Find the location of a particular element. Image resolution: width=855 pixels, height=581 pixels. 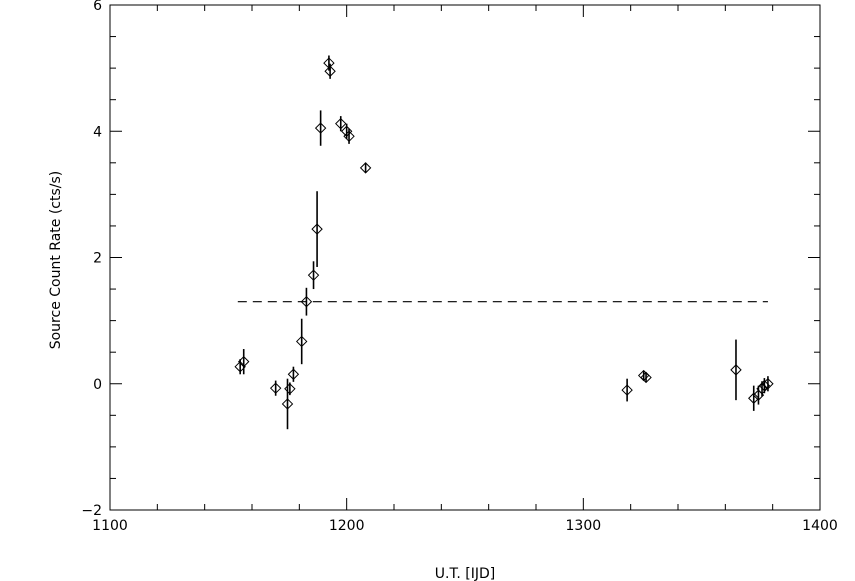

y-tick-label: 0 is located at coordinates (97, 385).